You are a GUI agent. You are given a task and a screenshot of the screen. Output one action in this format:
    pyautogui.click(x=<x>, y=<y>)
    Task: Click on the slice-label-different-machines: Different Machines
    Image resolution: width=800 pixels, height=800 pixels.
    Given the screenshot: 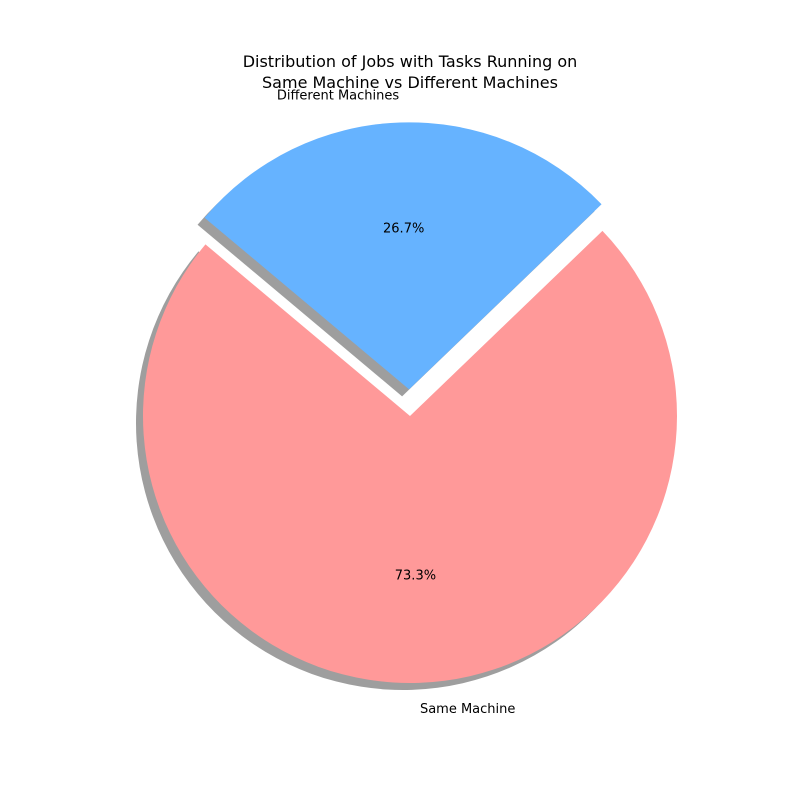 What is the action you would take?
    pyautogui.click(x=338, y=95)
    